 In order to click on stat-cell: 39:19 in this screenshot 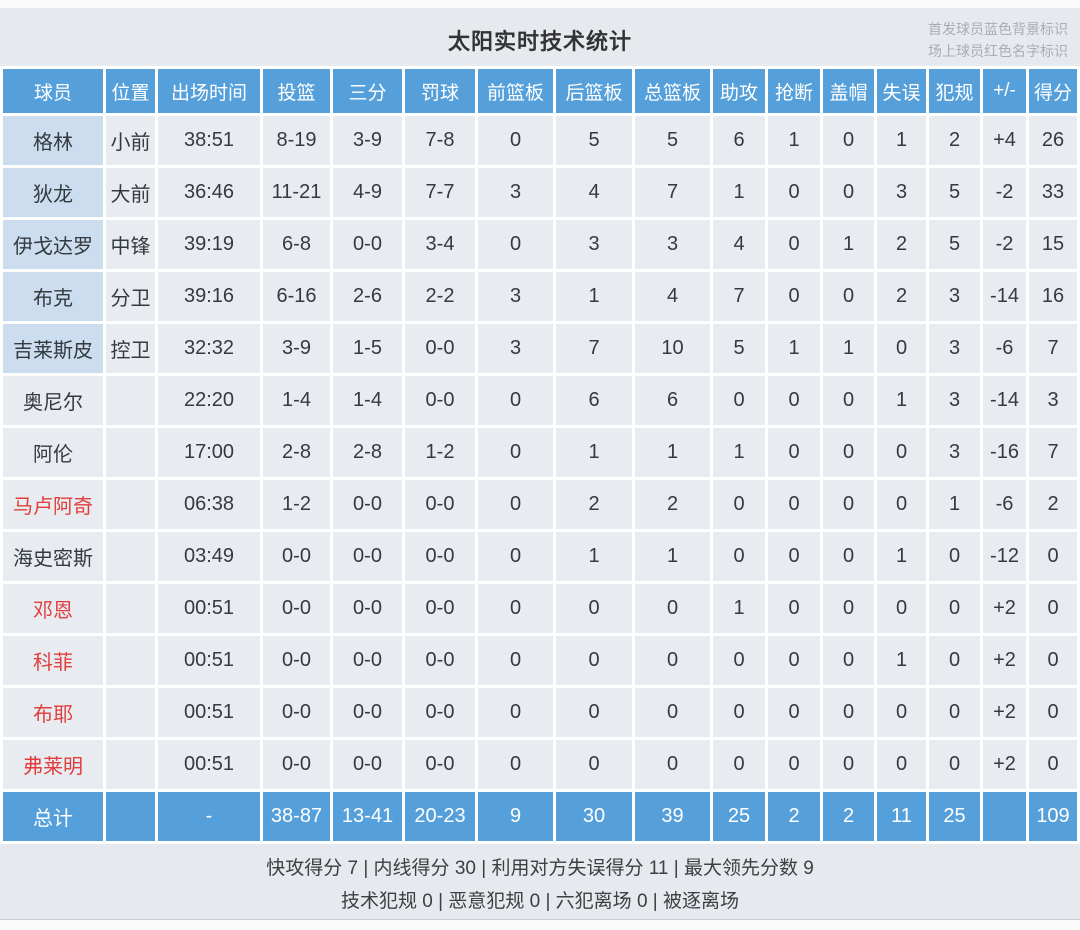, I will do `click(209, 244)`.